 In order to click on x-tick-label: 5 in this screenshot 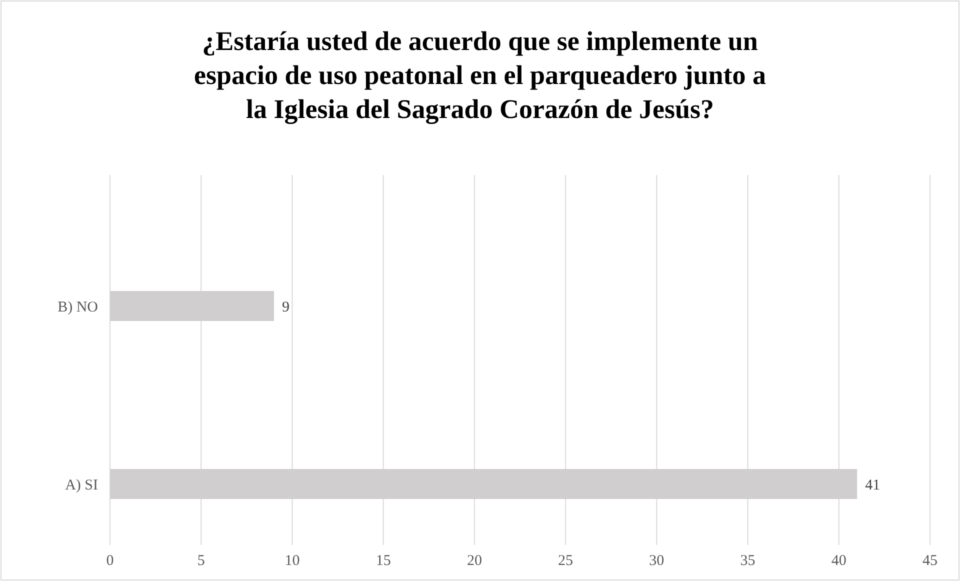, I will do `click(201, 561)`.